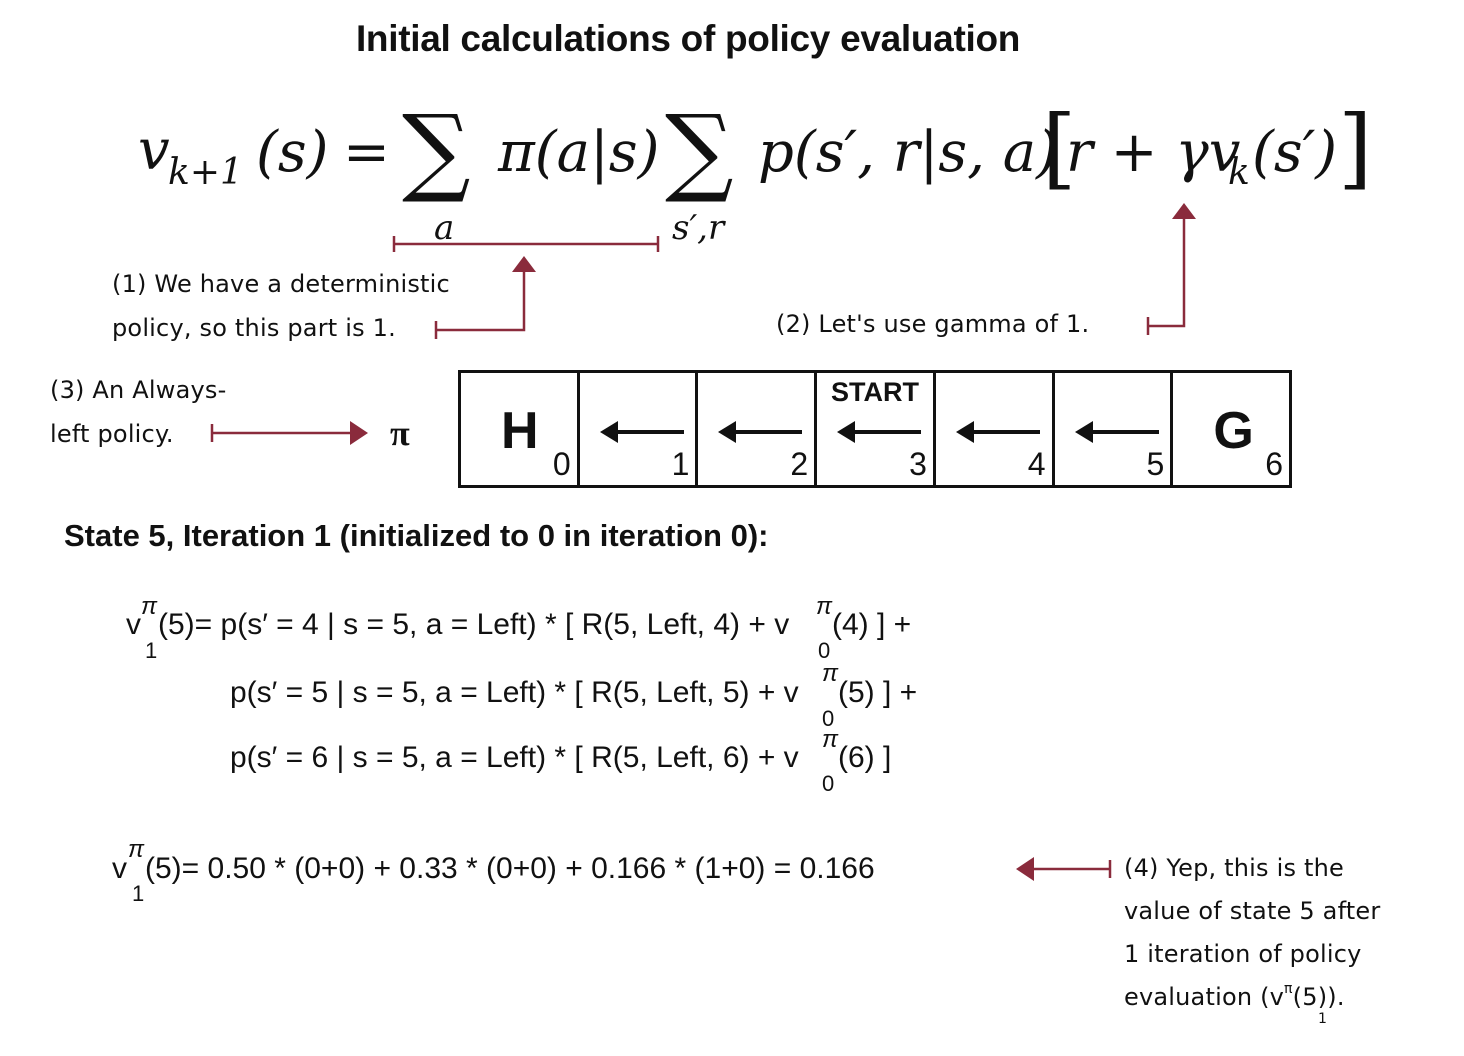 This screenshot has width=1464, height=1056. I want to click on hole-label: H, so click(520, 431).